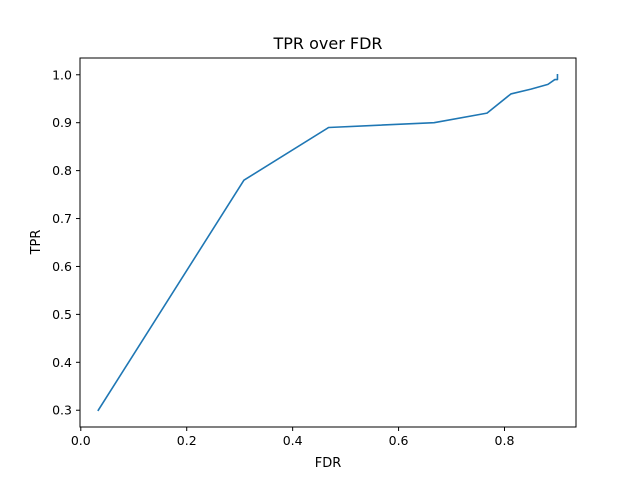 The width and height of the screenshot is (640, 480). I want to click on y-axis-label: TPR, so click(36, 243).